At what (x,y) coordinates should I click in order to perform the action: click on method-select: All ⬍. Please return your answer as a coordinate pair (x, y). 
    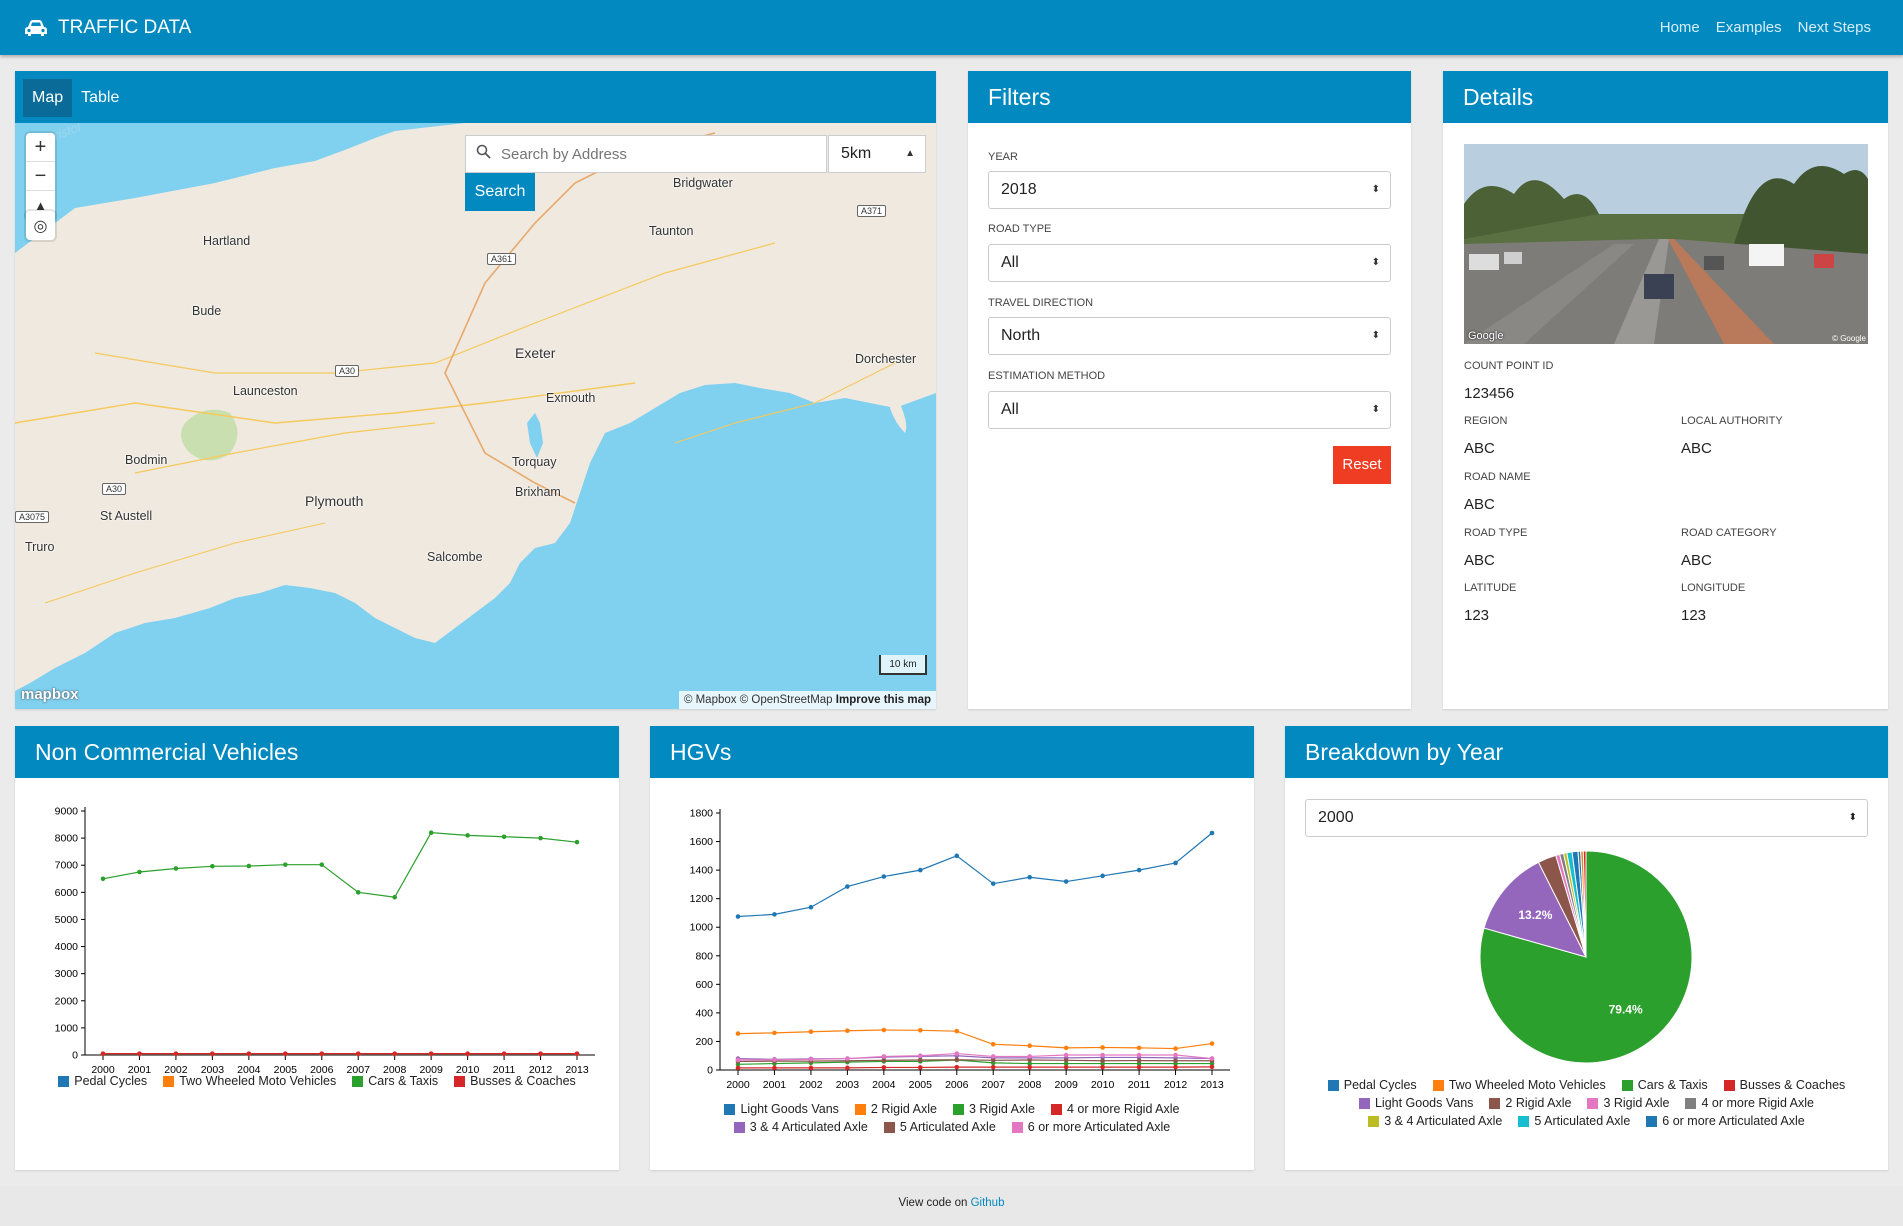
    Looking at the image, I should click on (1189, 410).